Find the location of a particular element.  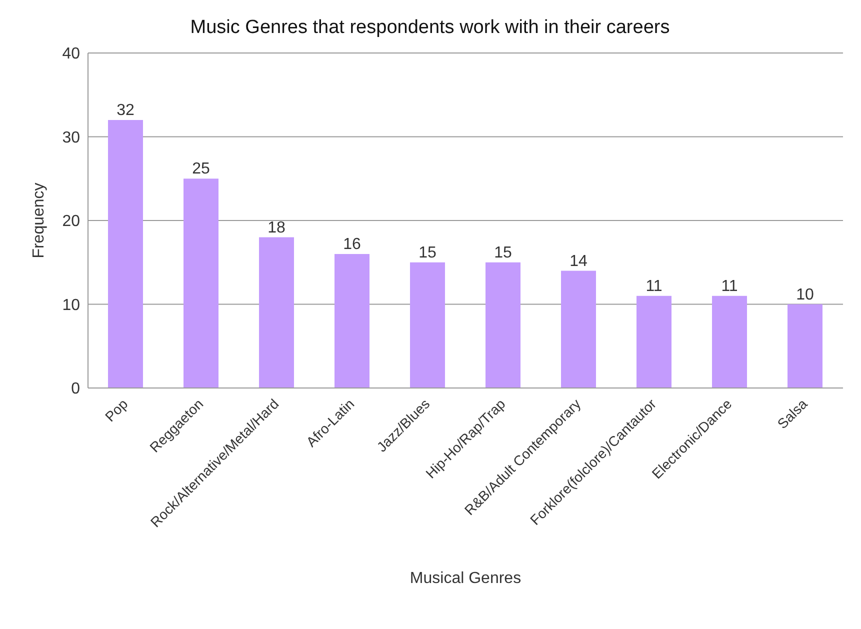

data-label: 18 is located at coordinates (277, 227).